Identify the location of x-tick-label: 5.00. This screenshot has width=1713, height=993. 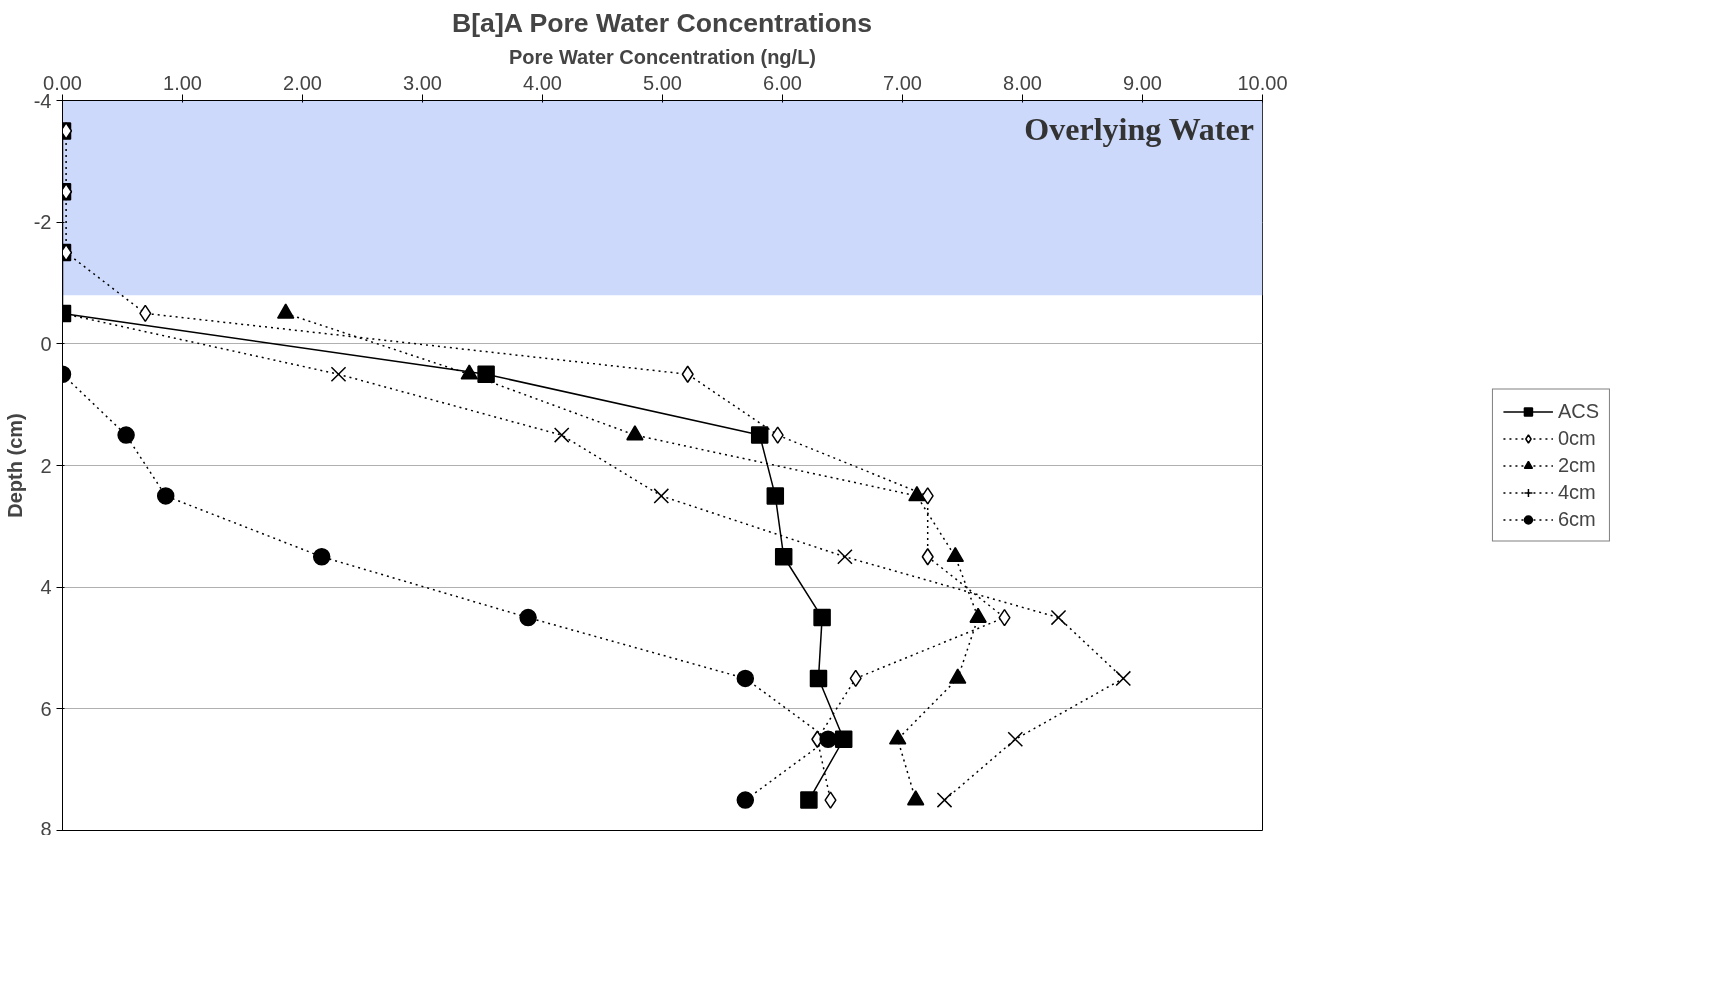
(662, 82).